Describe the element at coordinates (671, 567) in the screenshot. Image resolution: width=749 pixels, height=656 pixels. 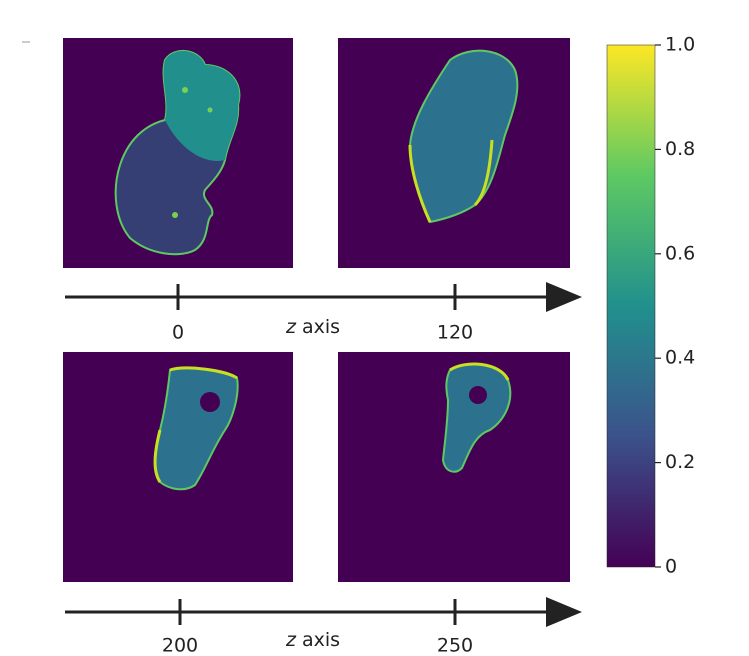
I see `colorbar-tick-label: 0` at that location.